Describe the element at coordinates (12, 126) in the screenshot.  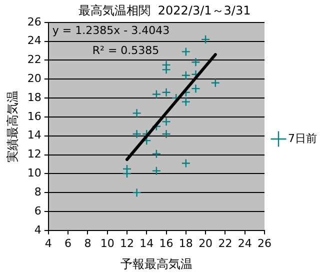
I see `y-axis-title: 実績最高気温` at that location.